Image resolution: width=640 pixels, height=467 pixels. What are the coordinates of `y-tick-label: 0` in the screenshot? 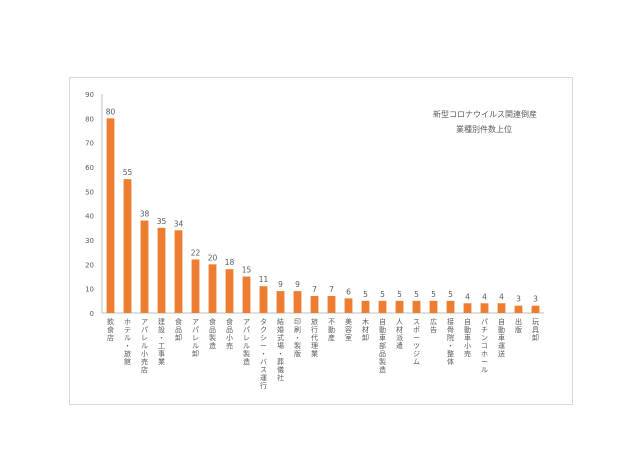 It's located at (92, 314).